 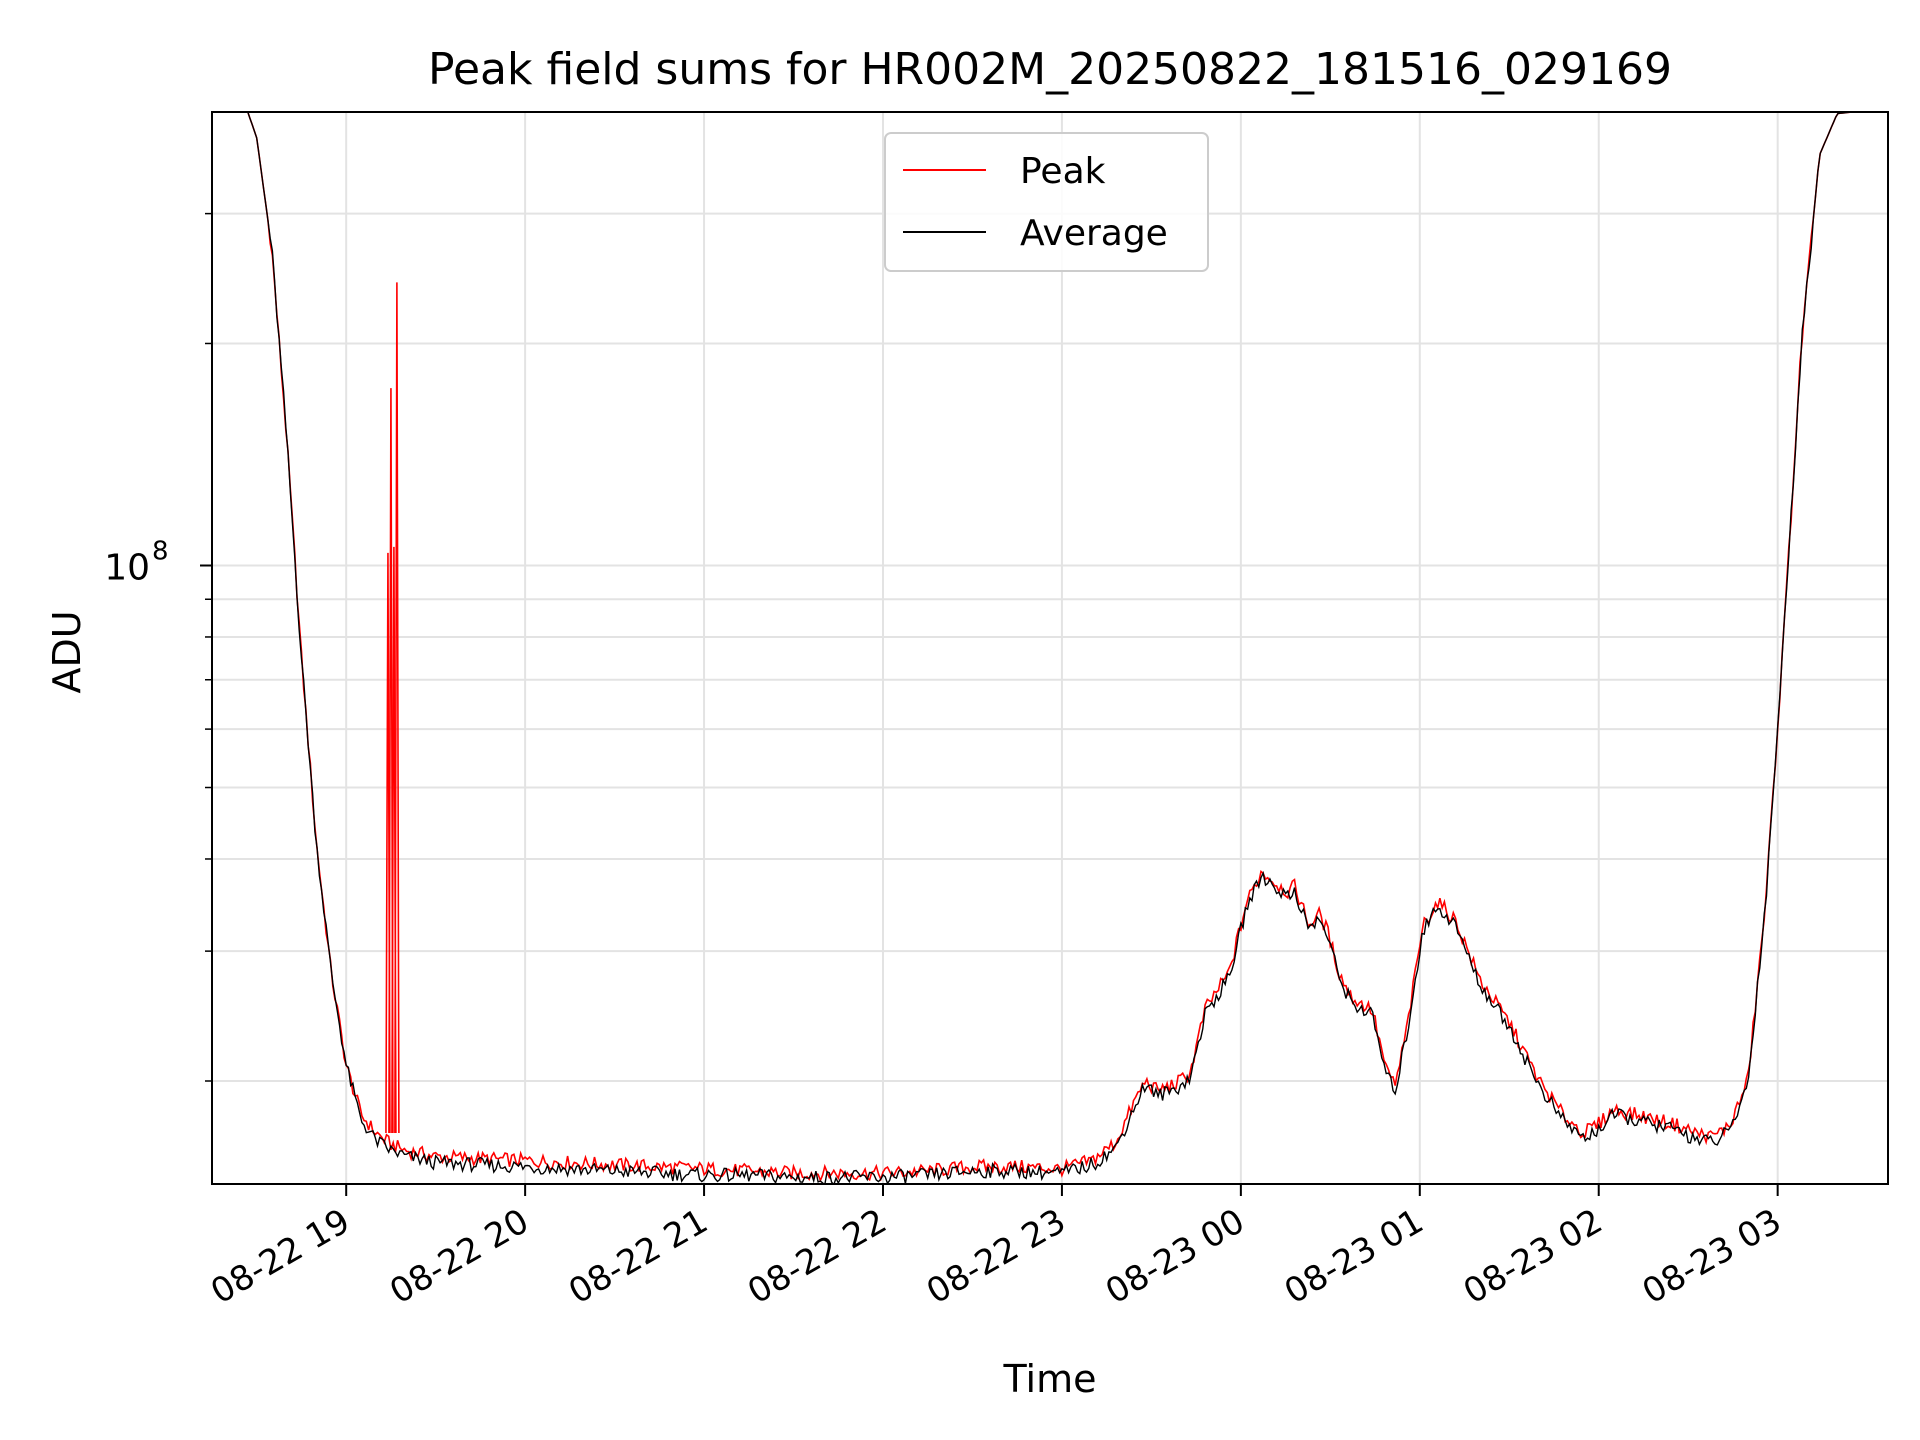 I want to click on x-tick-label: 08-23 03, so click(x=1712, y=1256).